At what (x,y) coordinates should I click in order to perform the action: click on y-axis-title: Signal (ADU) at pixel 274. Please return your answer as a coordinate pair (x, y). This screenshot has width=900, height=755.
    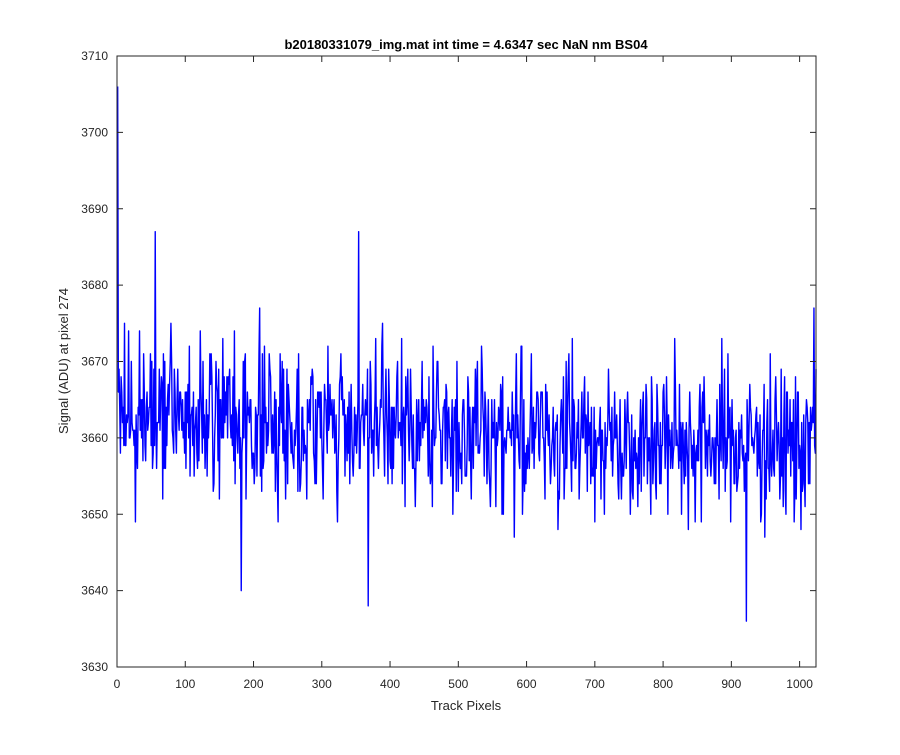
    Looking at the image, I should click on (63, 361).